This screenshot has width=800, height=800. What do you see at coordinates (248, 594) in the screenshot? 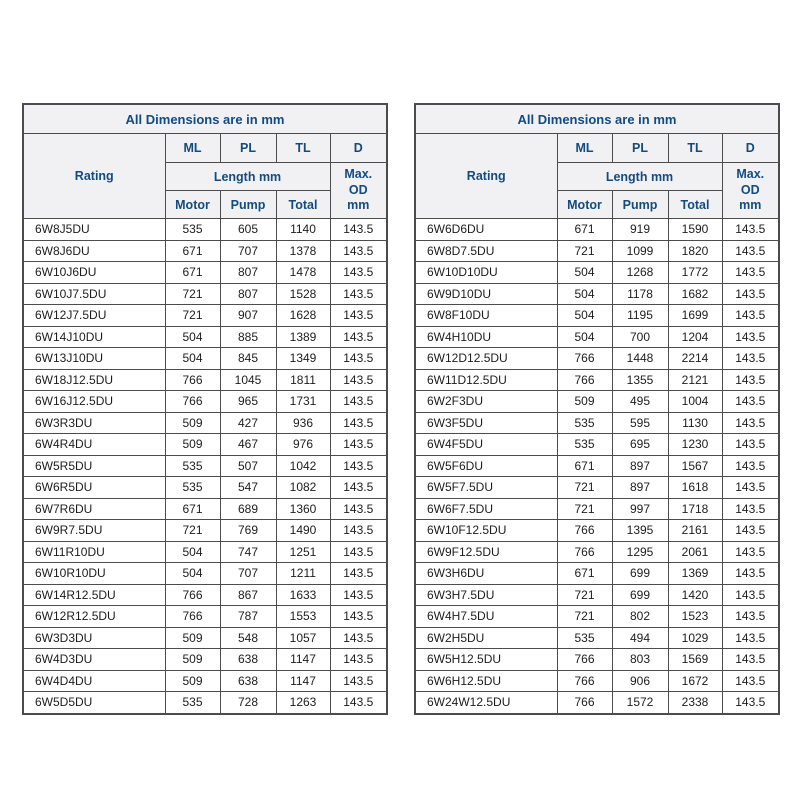
I see `value-cell: 867` at bounding box center [248, 594].